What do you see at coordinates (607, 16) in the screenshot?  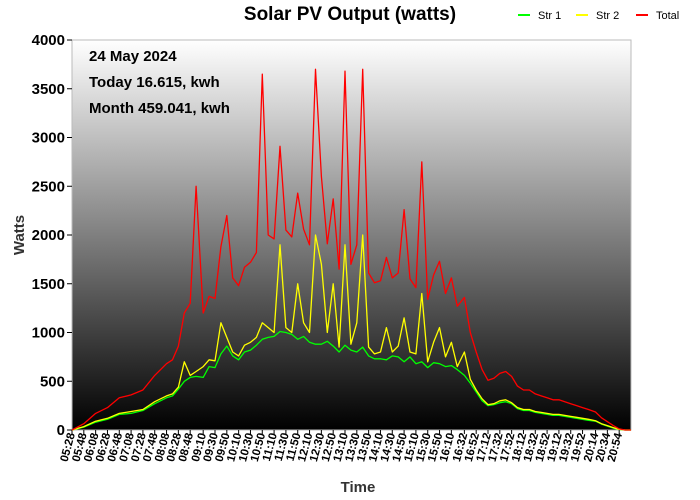 I see `legend-label-str2: Str 2` at bounding box center [607, 16].